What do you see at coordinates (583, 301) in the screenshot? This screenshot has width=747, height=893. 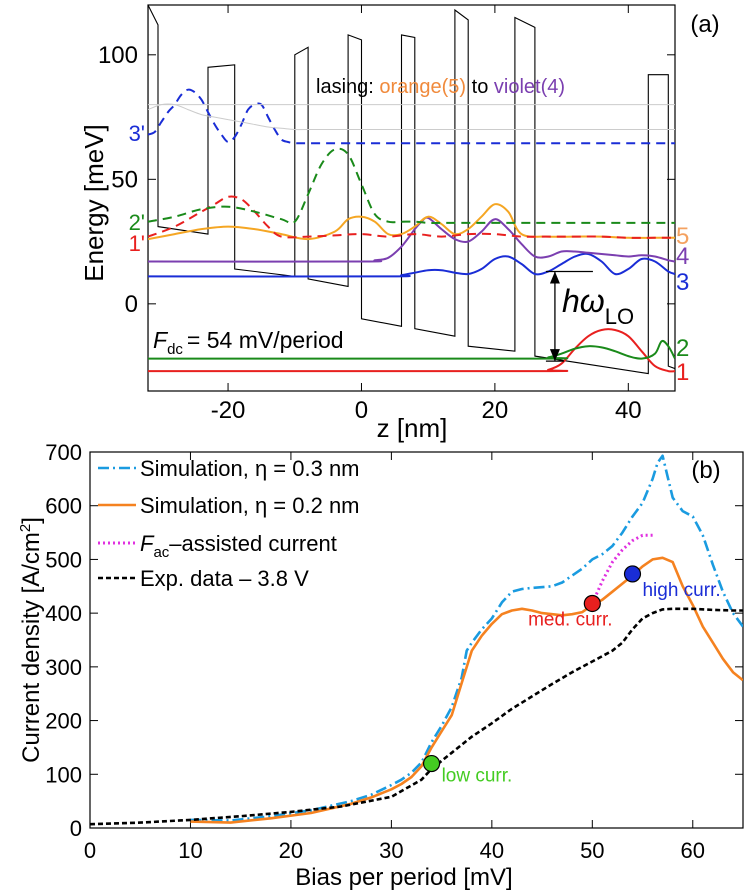 I see `lo-main: hω` at bounding box center [583, 301].